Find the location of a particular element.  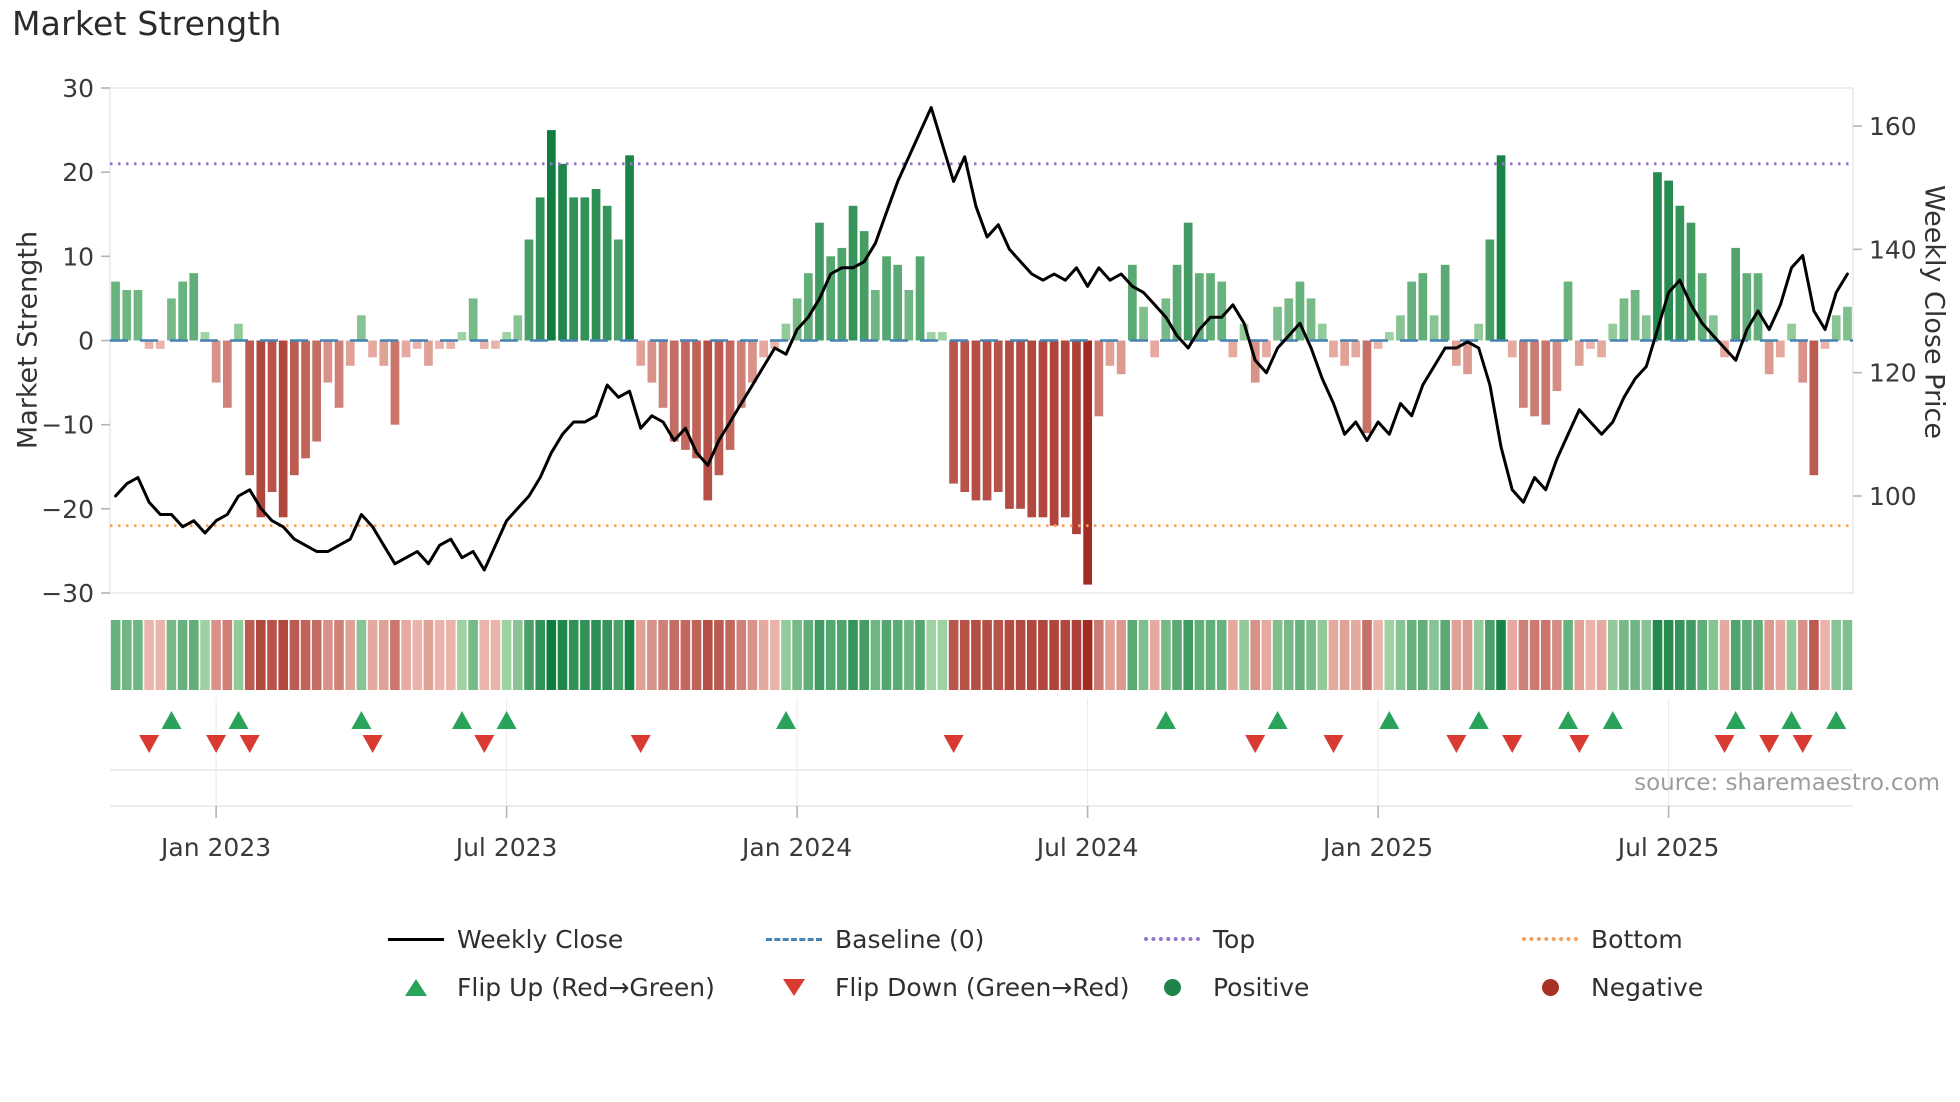

bottom-line-swatch is located at coordinates (1550, 939).